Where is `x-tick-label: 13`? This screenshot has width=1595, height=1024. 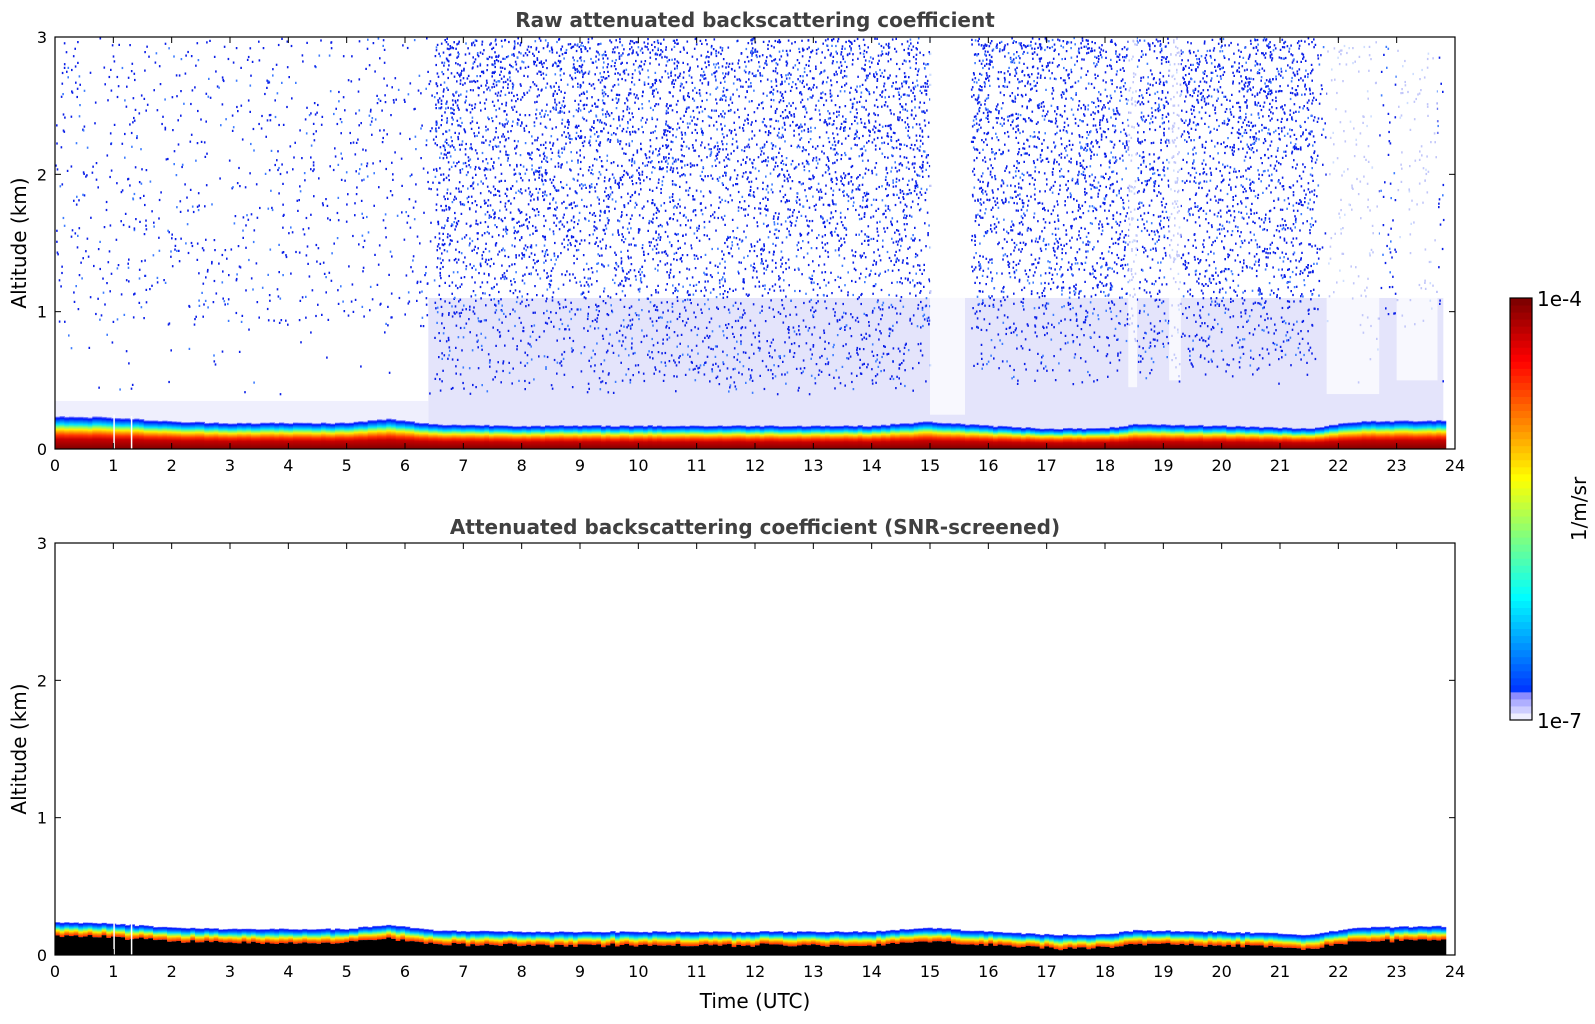 x-tick-label: 13 is located at coordinates (813, 465).